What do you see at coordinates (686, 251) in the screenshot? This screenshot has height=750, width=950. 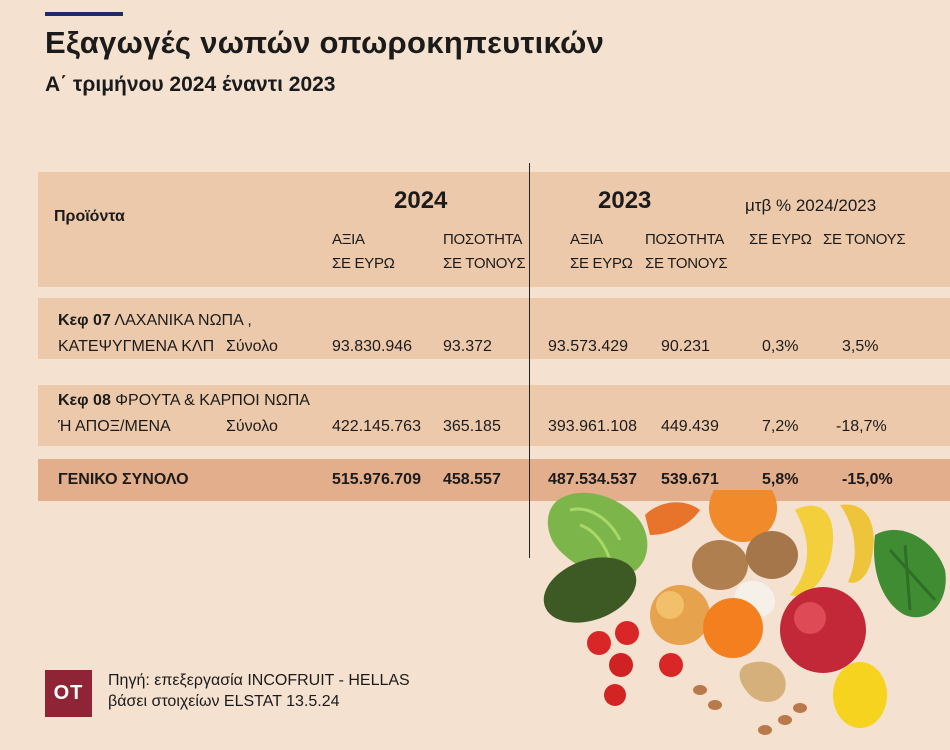 I see `header-qty-2023: ΠΟΣΟΤΗΤΑ ΣΕ ΤΟΝΟΥΣ` at bounding box center [686, 251].